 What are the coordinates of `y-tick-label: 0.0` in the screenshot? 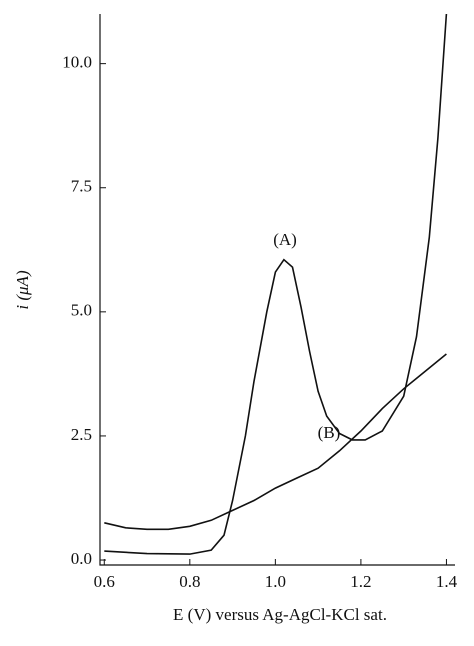 It's located at (81, 558).